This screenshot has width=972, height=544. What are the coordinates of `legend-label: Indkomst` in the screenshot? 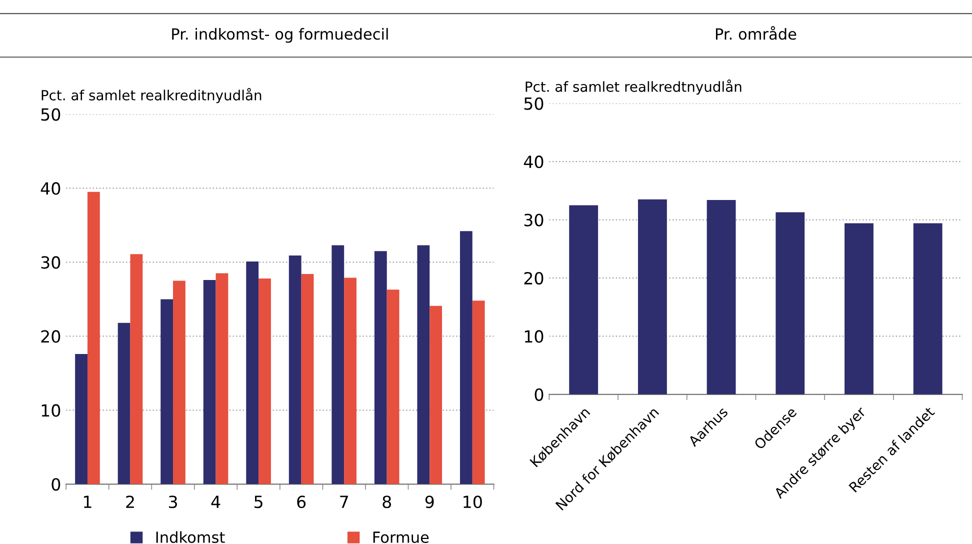 It's located at (190, 537).